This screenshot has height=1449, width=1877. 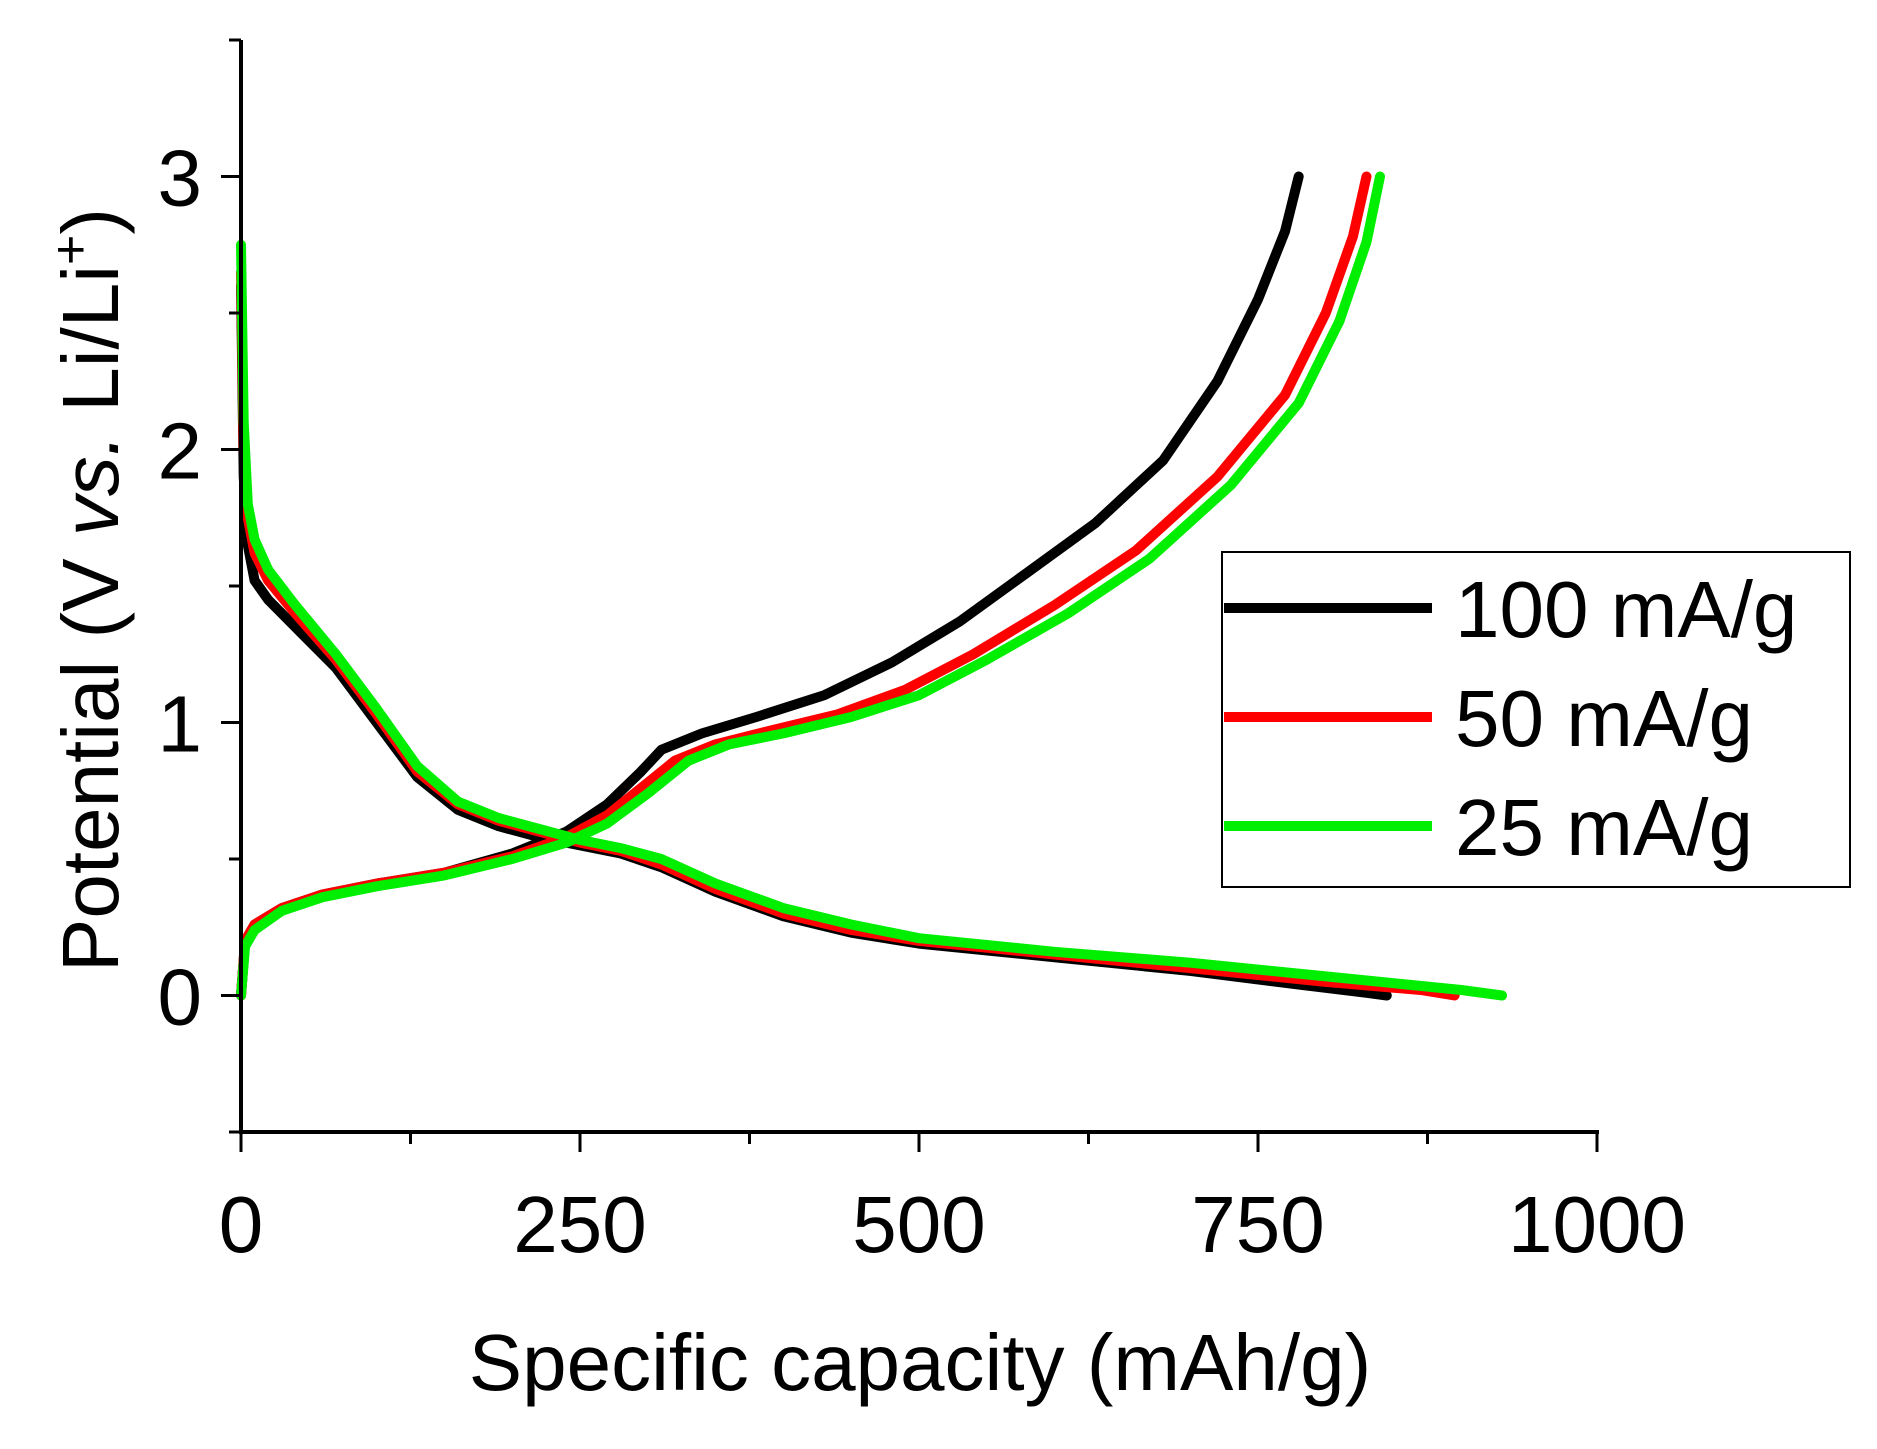 What do you see at coordinates (180, 724) in the screenshot?
I see `y-tick-label: 1` at bounding box center [180, 724].